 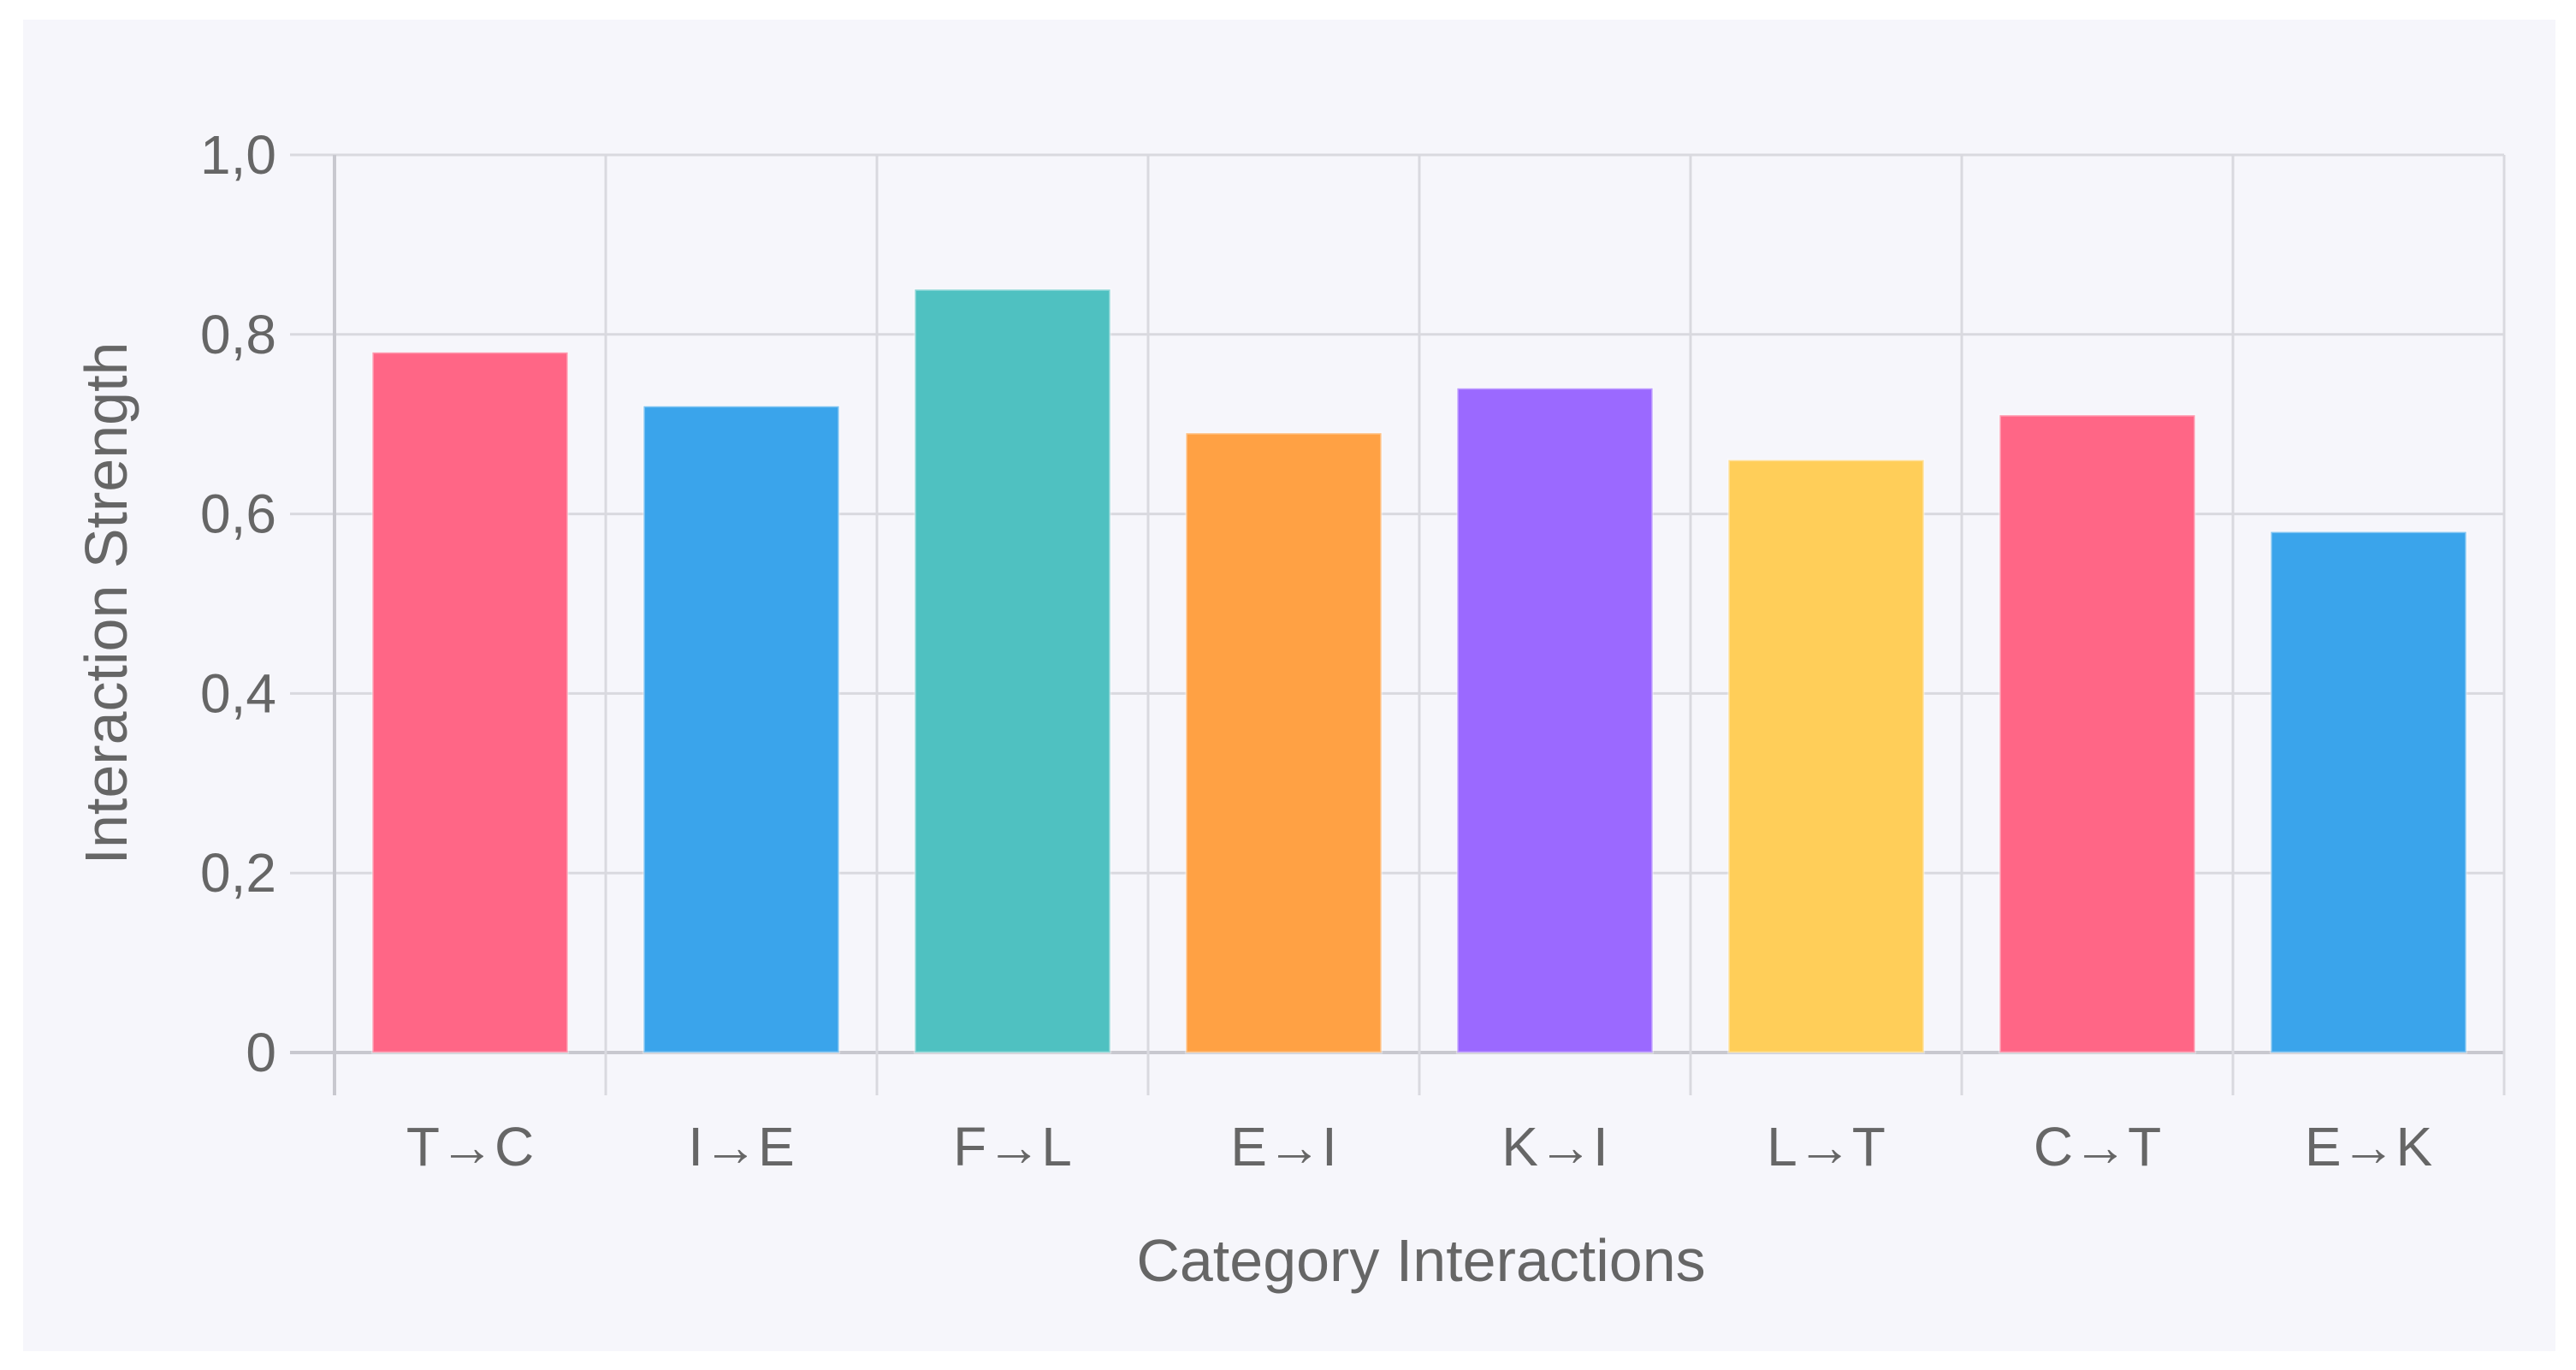 I want to click on y-tick-label: 0,4, so click(x=238, y=693).